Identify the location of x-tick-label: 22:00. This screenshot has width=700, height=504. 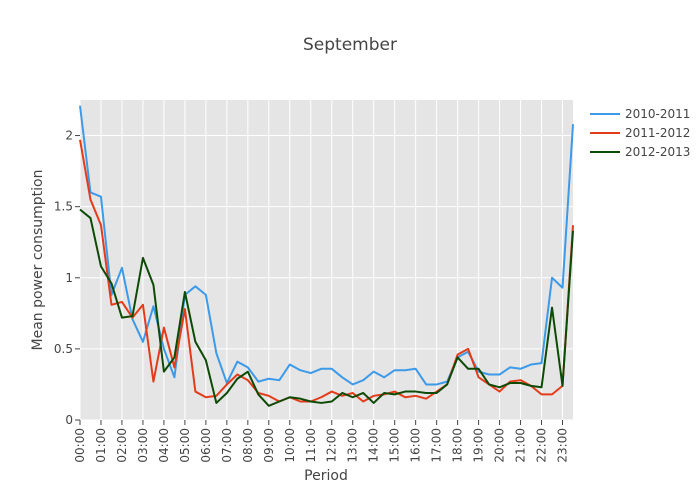
(542, 445).